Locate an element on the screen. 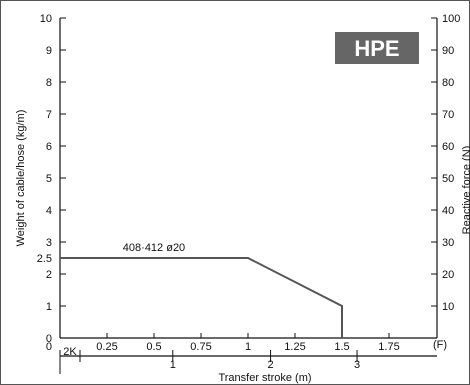 Image resolution: width=470 pixels, height=385 pixels. y-tick-label: 7 is located at coordinates (49, 115).